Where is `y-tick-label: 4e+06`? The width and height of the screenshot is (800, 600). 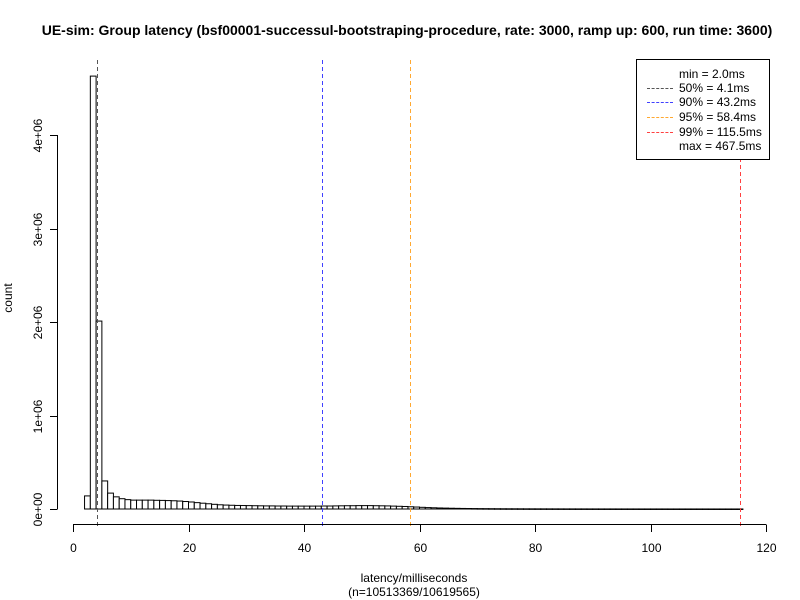 y-tick-label: 4e+06 is located at coordinates (38, 135).